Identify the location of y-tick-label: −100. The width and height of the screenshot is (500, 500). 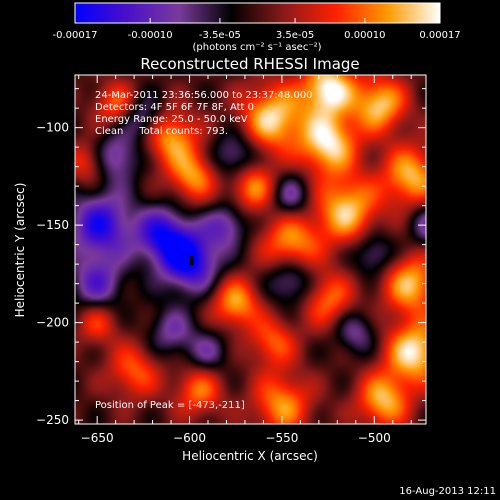
(52, 128).